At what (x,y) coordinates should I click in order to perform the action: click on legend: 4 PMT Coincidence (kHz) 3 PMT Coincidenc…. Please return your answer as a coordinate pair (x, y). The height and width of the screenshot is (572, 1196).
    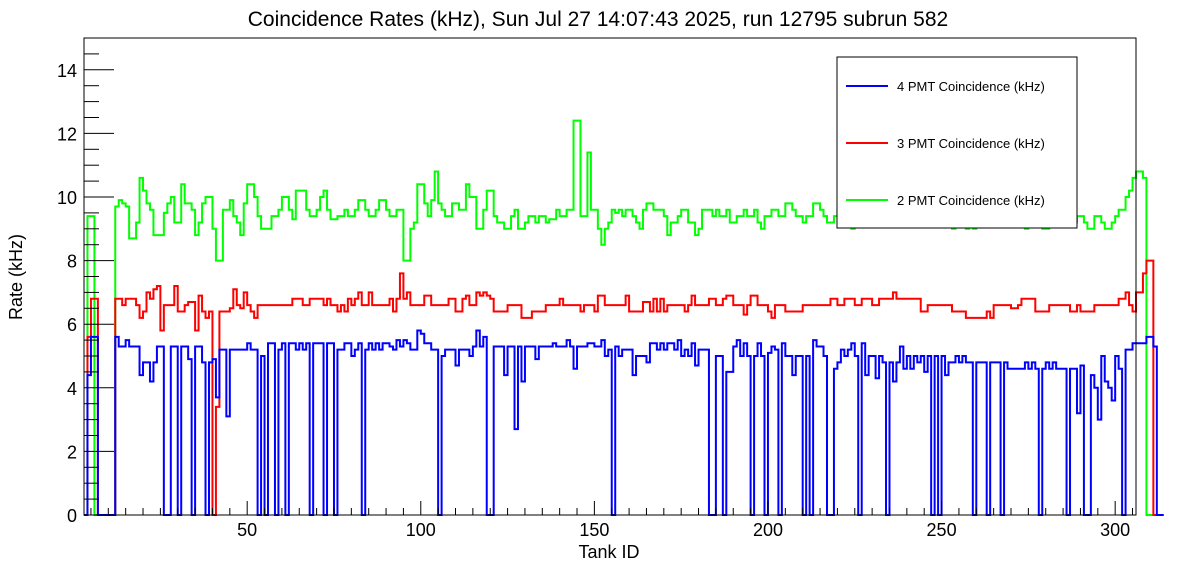
    Looking at the image, I should click on (957, 142).